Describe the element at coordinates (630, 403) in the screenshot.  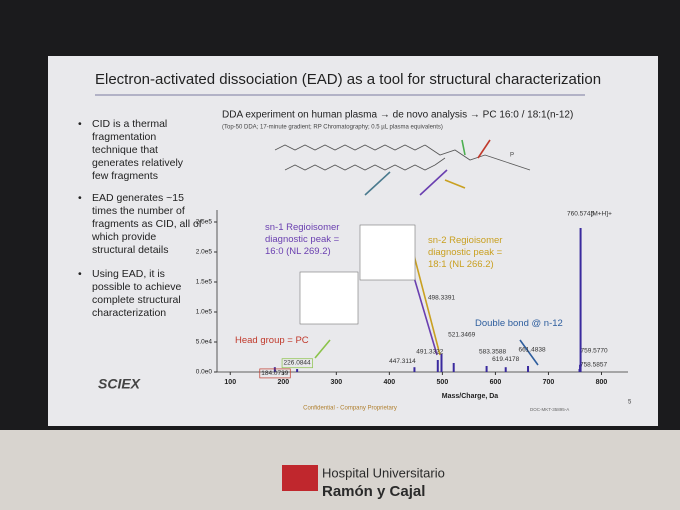
I see `page-number: 5` at that location.